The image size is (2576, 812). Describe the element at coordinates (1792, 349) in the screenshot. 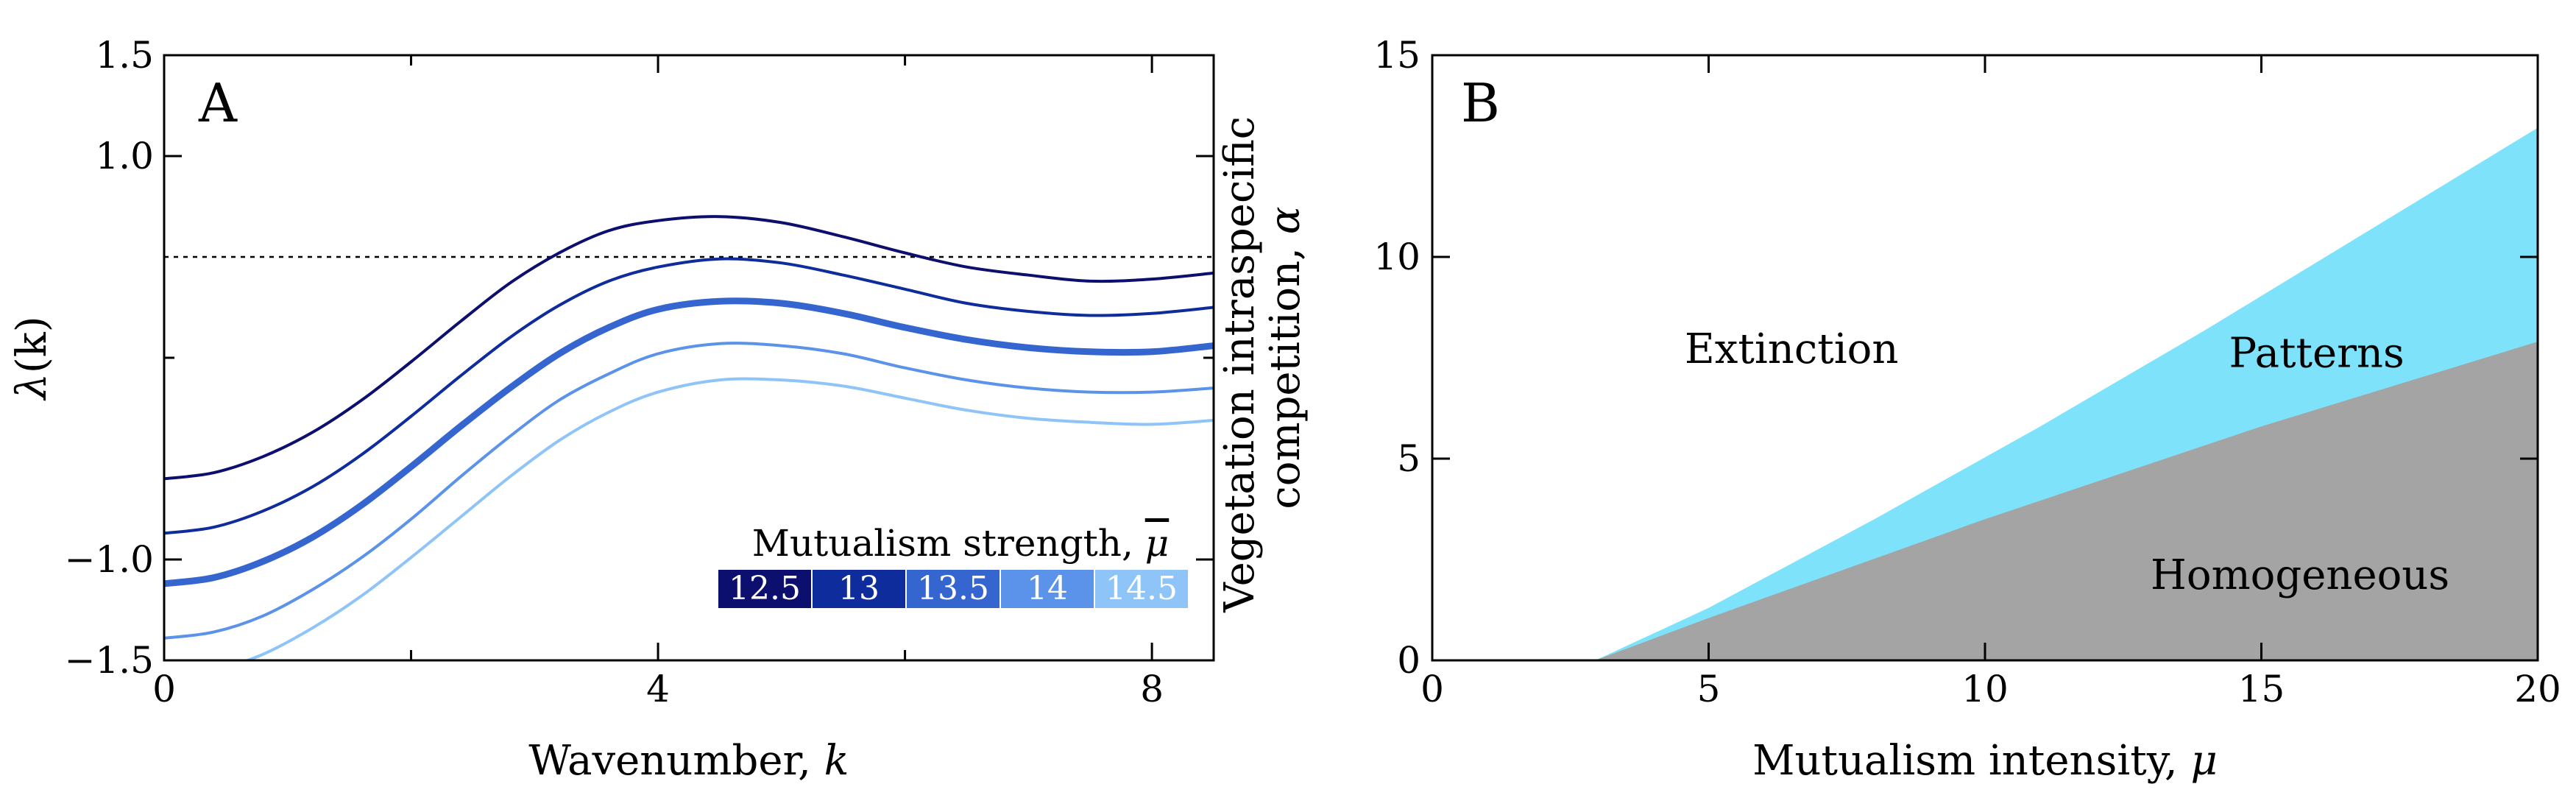

I see `region-label-extinction: Extinction` at that location.